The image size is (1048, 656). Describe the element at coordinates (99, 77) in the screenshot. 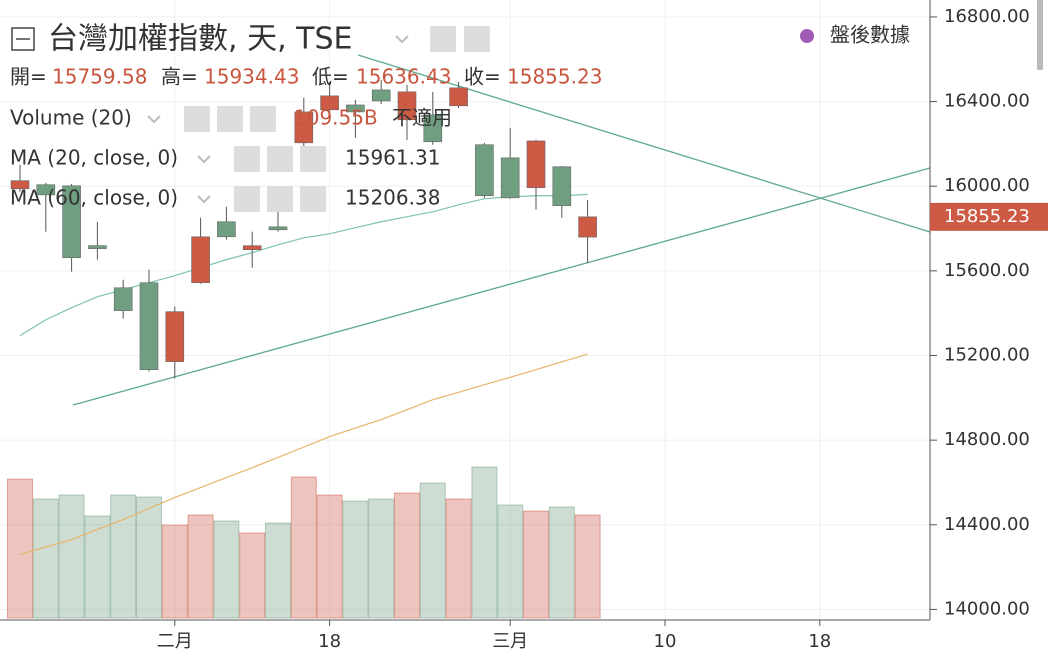

I see `ohlc-value: 15759.58` at that location.